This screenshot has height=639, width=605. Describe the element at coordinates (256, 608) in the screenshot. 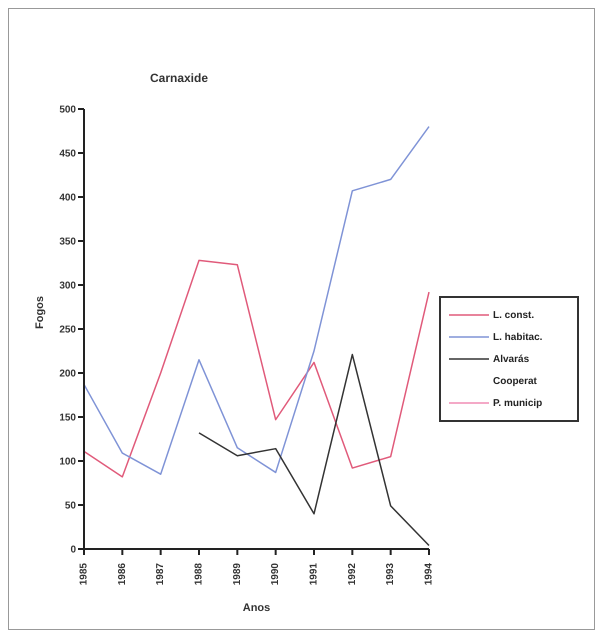

I see `x-axis-title: Anos` at that location.